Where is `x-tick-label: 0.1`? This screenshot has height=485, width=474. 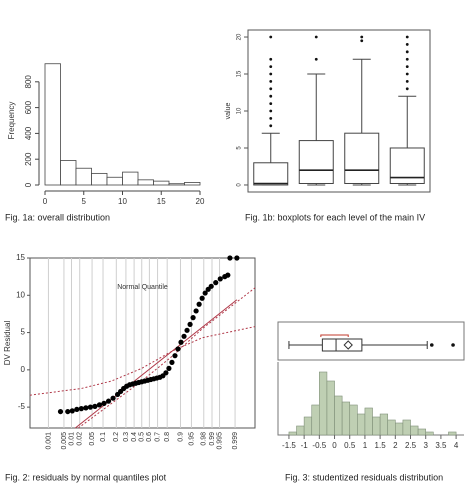 x-tick-label: 0.1 is located at coordinates (103, 437).